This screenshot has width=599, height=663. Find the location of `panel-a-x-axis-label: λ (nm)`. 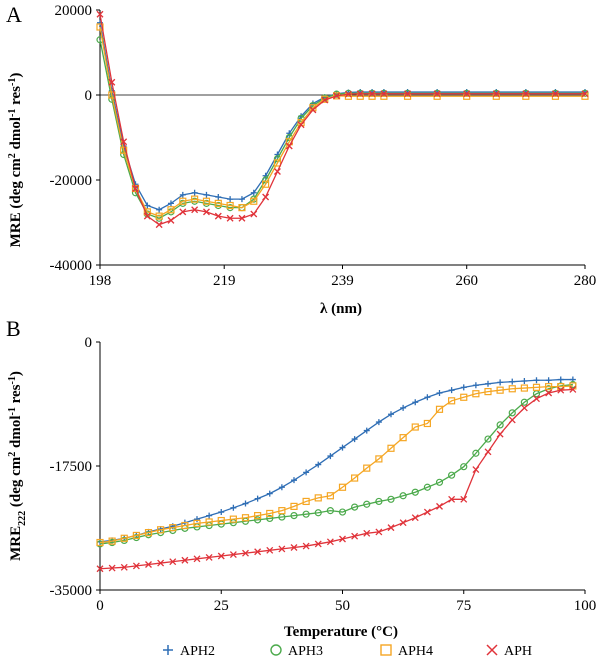

panel-a-x-axis-label: λ (nm) is located at coordinates (341, 309).